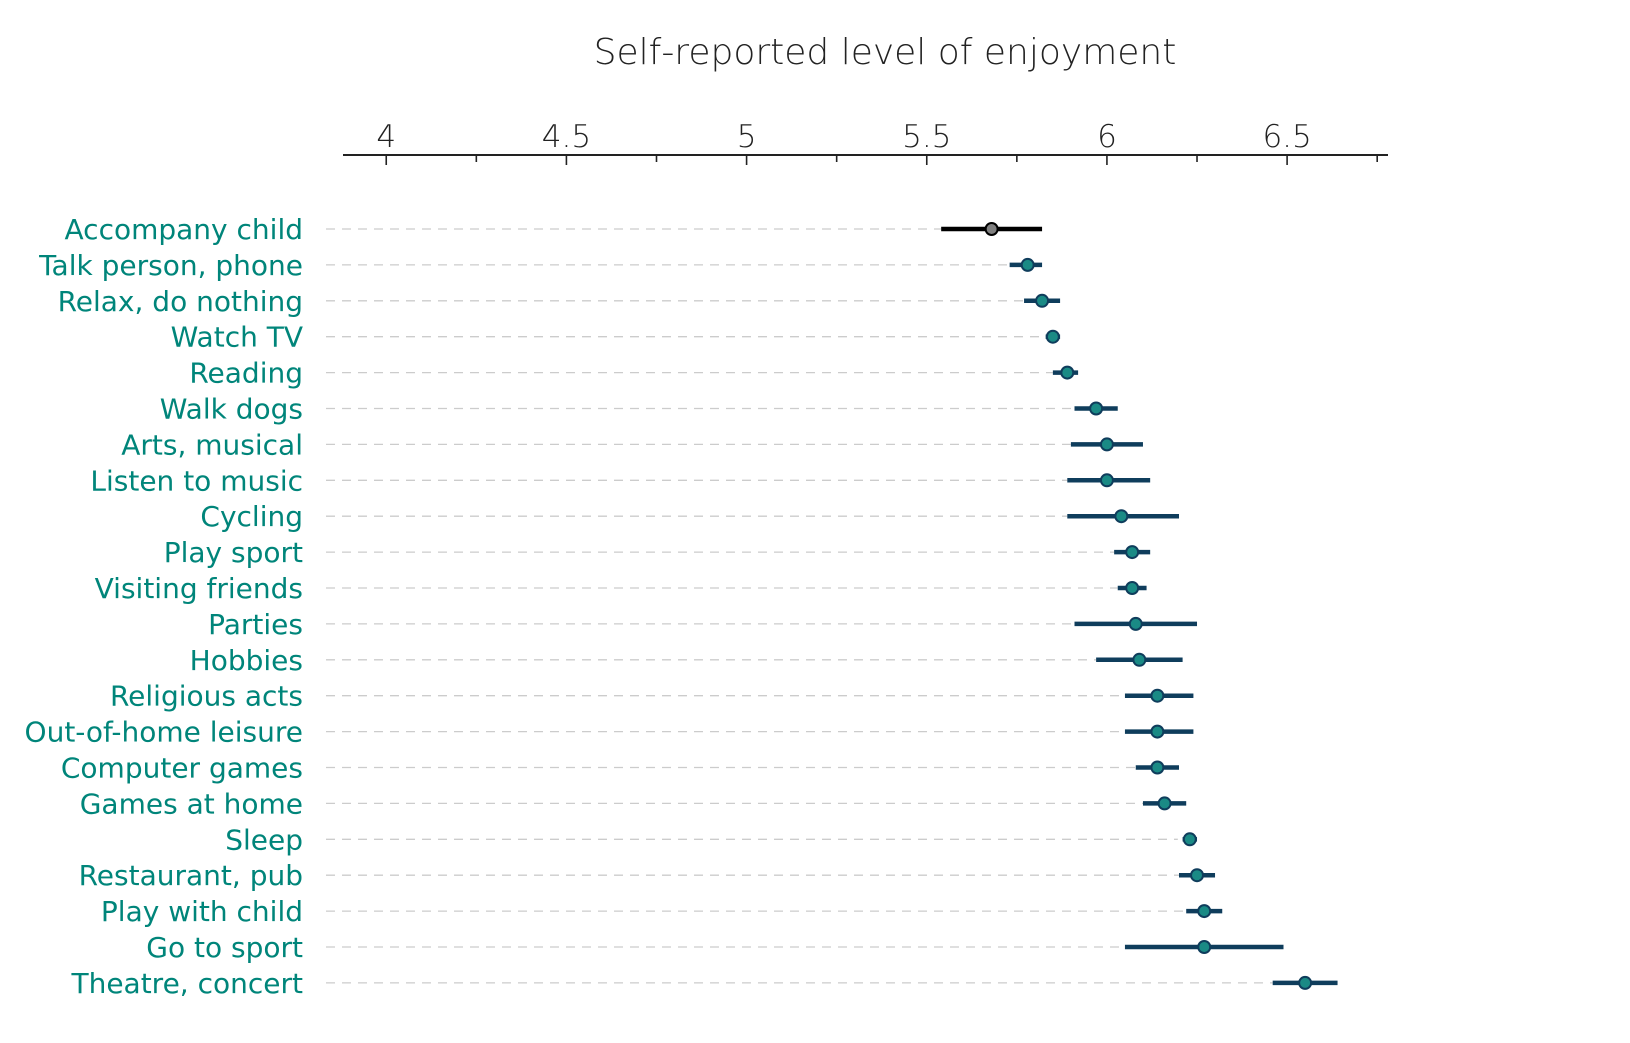 This screenshot has height=1043, width=1630. Describe the element at coordinates (186, 983) in the screenshot. I see `category-label: Theatre, concert` at that location.